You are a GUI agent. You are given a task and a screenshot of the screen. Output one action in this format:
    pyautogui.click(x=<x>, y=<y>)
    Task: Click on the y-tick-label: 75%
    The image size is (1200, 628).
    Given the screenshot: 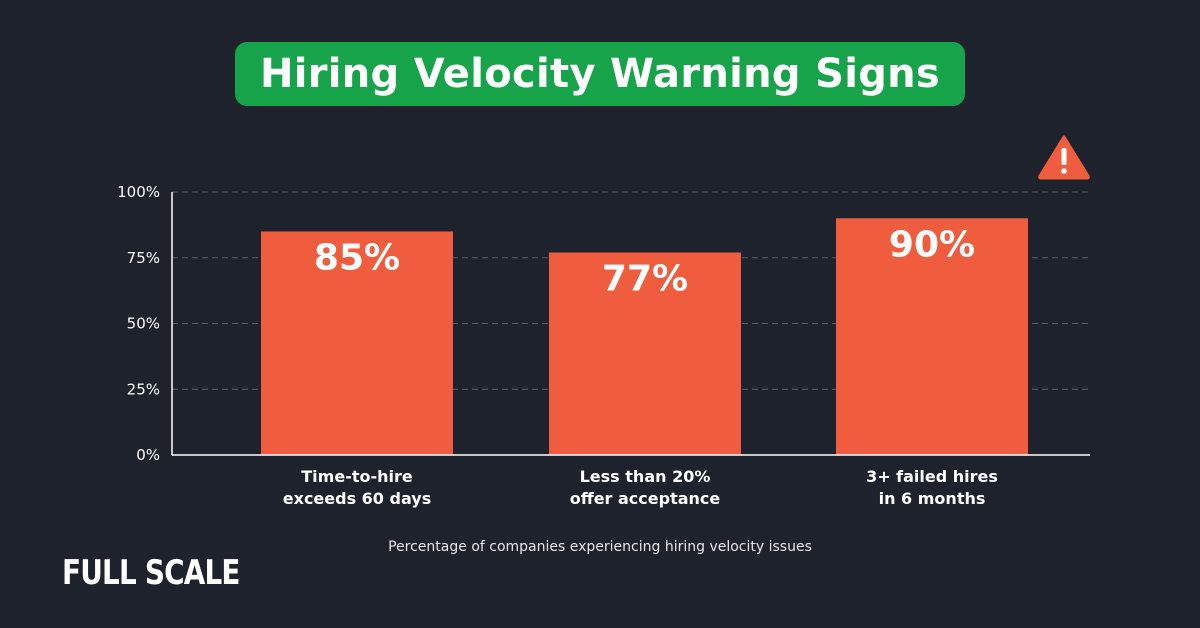 What is the action you would take?
    pyautogui.click(x=143, y=258)
    